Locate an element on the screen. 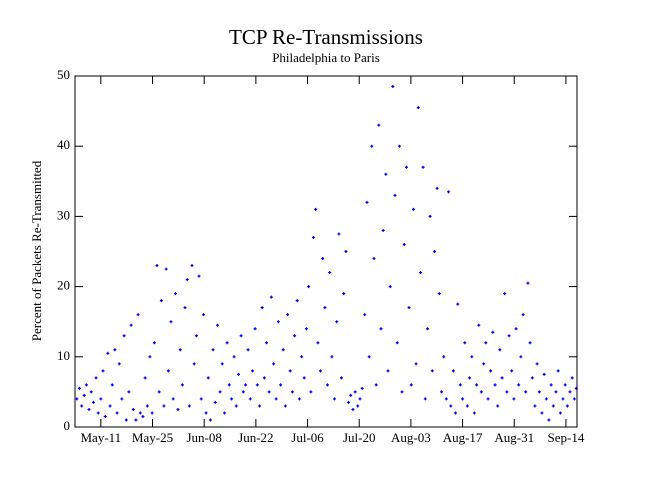 This screenshot has width=649, height=501. x-tick-label: May-25 is located at coordinates (152, 437).